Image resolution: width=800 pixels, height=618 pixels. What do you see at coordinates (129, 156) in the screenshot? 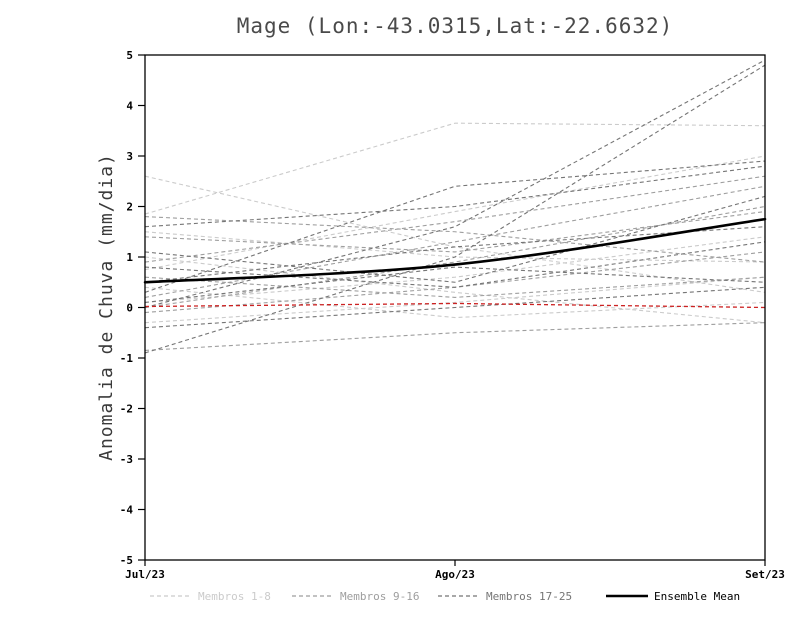
I see `y-tick-label: 3` at bounding box center [129, 156].